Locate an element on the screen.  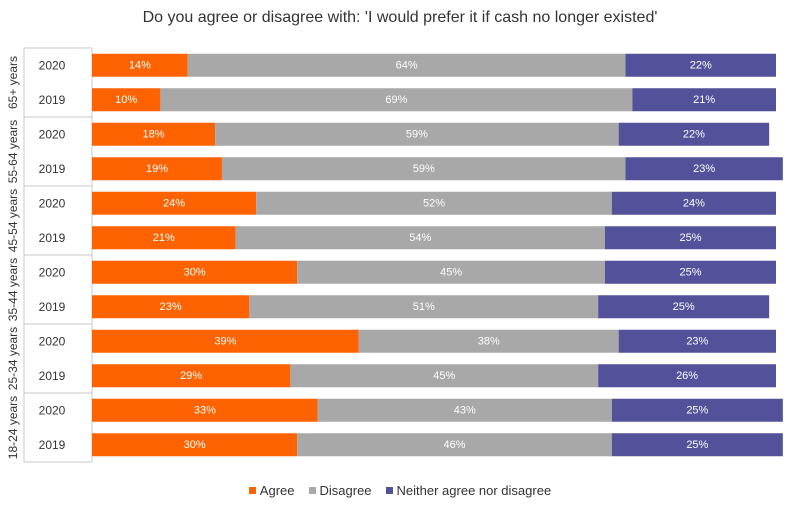
data-label-4-1: 52% is located at coordinates (434, 203).